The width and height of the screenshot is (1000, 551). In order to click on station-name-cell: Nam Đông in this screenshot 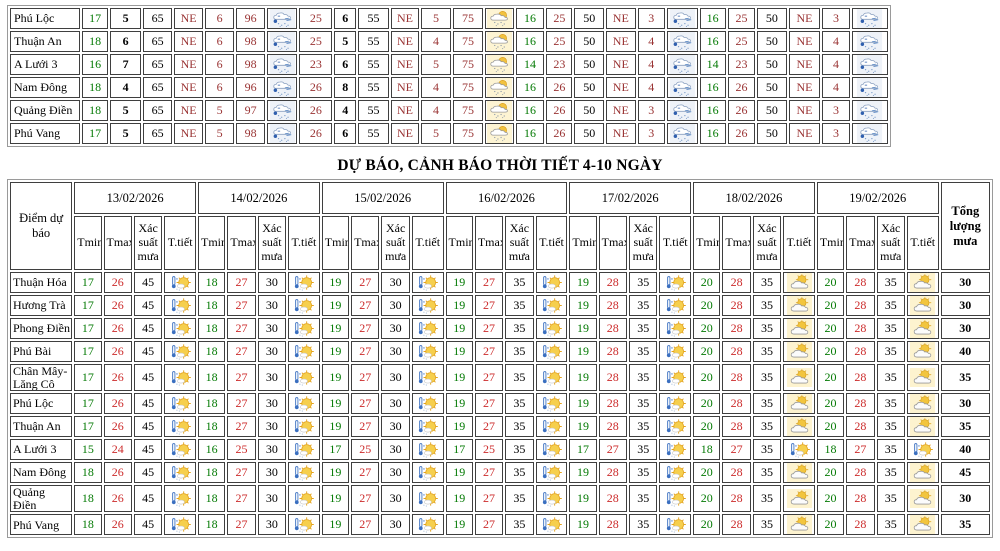, I will do `click(41, 473)`.